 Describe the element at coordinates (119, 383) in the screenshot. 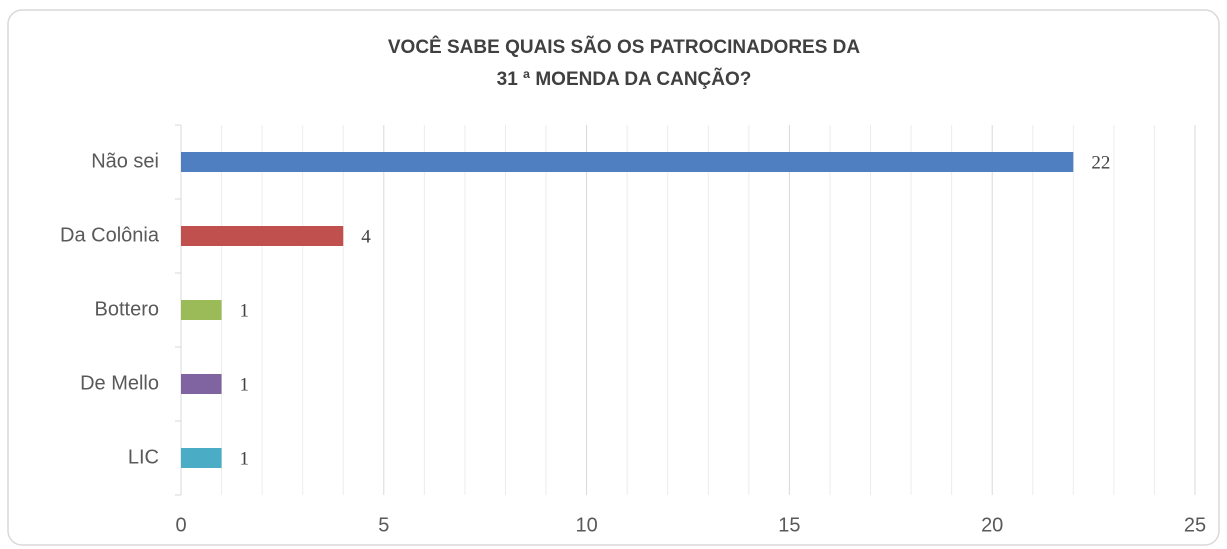

I see `y-tick-label: De Mello` at that location.